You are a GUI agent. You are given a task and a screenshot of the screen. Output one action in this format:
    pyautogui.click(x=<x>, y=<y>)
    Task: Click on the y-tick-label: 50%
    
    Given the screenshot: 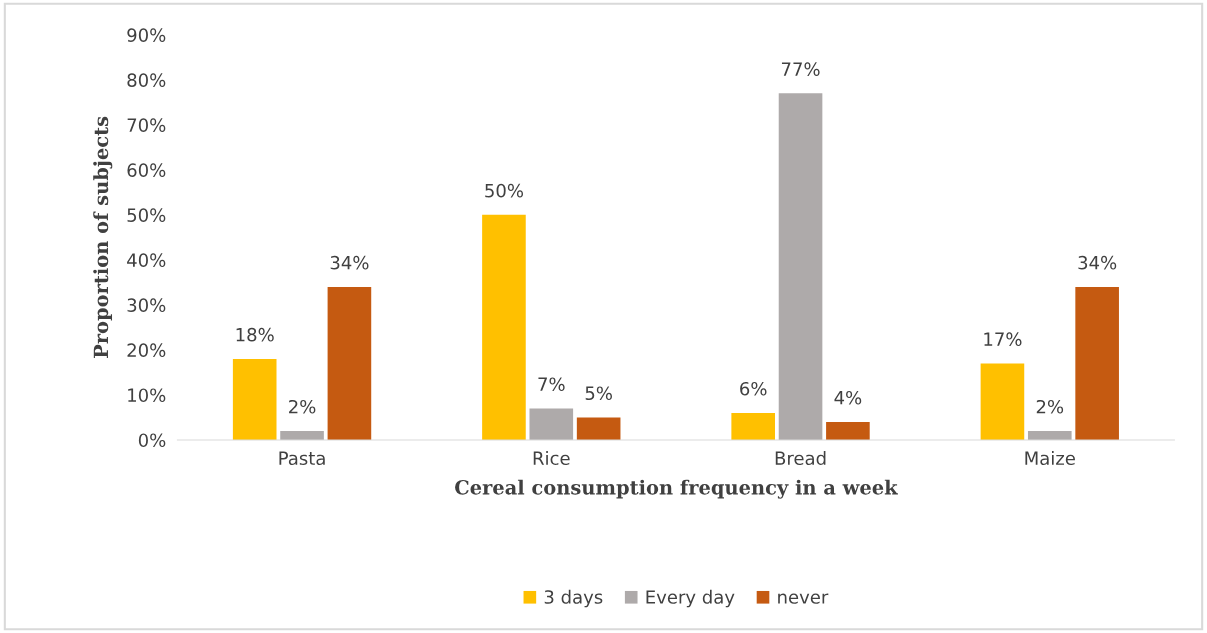 What is the action you would take?
    pyautogui.click(x=146, y=215)
    